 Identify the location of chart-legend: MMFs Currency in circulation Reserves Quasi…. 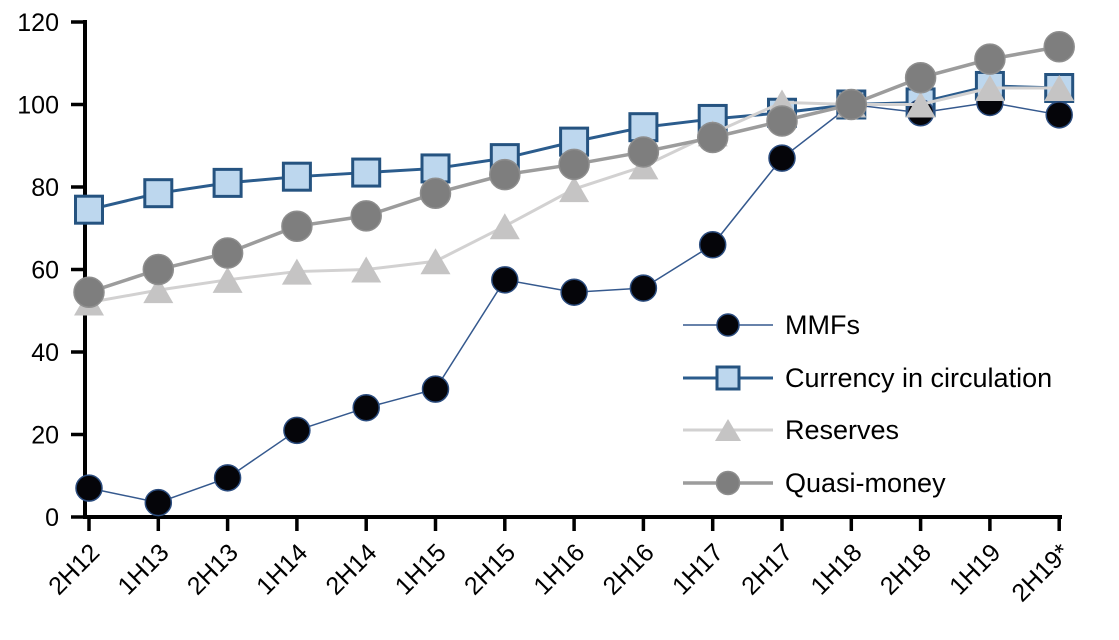
(867, 404).